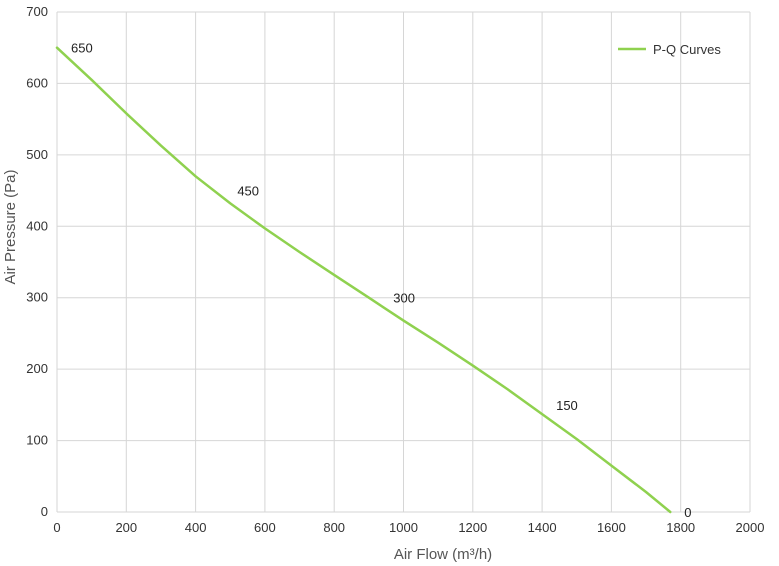 The width and height of the screenshot is (779, 566). Describe the element at coordinates (750, 527) in the screenshot. I see `x-tick-label: 2000` at that location.